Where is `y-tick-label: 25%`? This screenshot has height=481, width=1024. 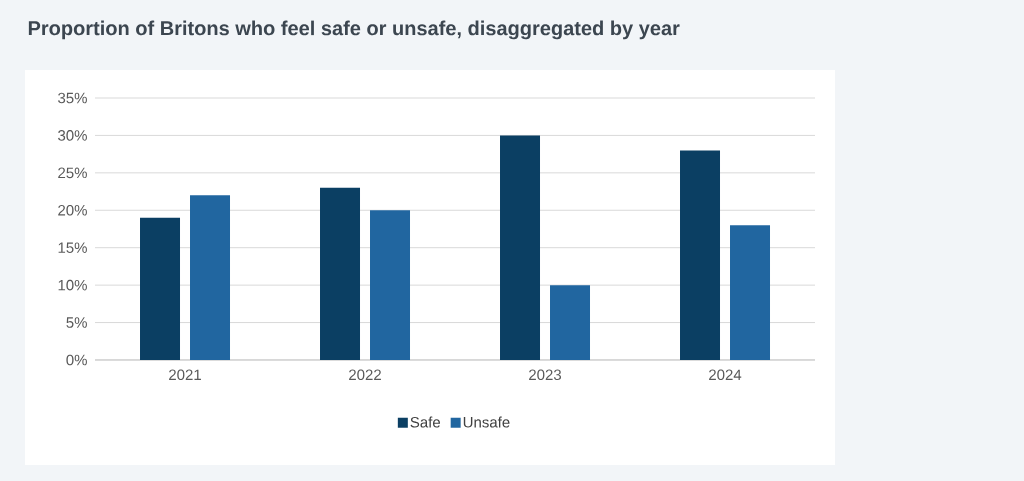
y-tick-label: 25% is located at coordinates (72, 173).